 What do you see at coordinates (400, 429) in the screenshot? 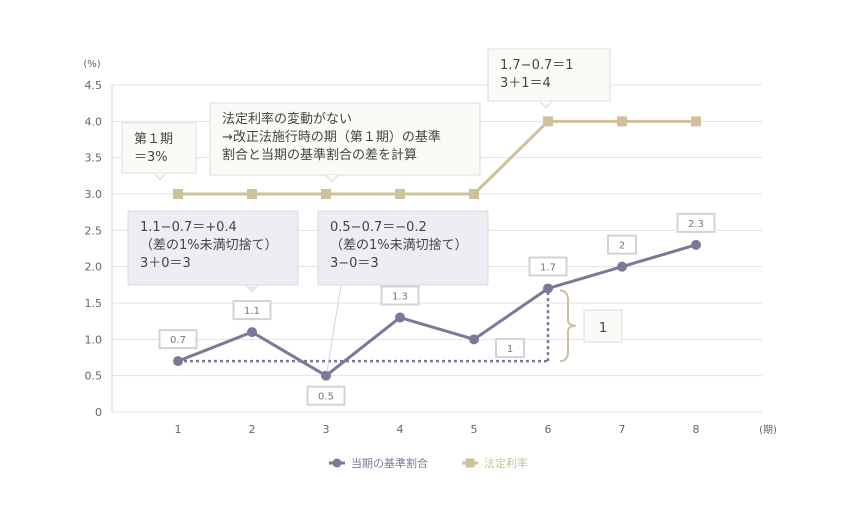
I see `x-tick-label: 4` at bounding box center [400, 429].